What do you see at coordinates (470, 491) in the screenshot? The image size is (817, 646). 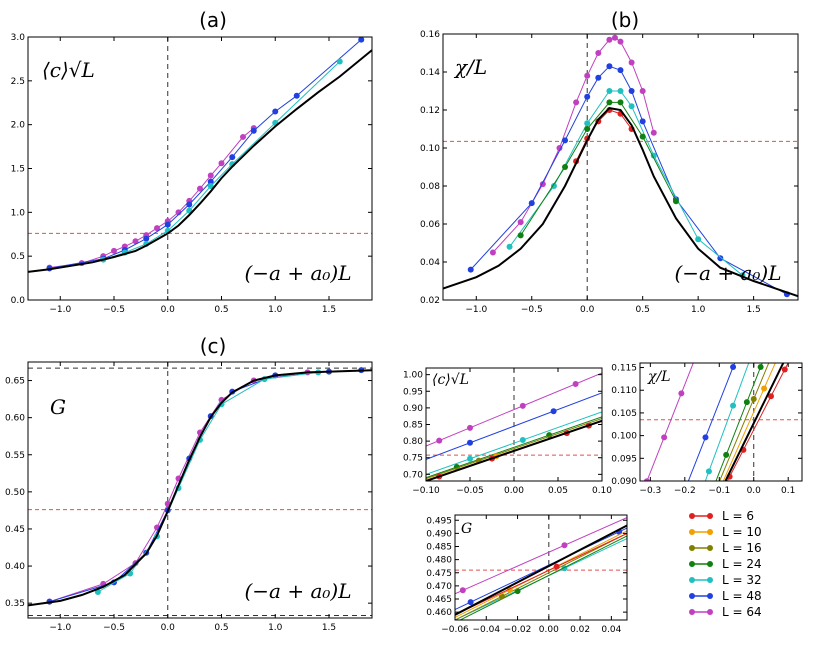 I see `x-tick-label: −0.05` at bounding box center [470, 491].